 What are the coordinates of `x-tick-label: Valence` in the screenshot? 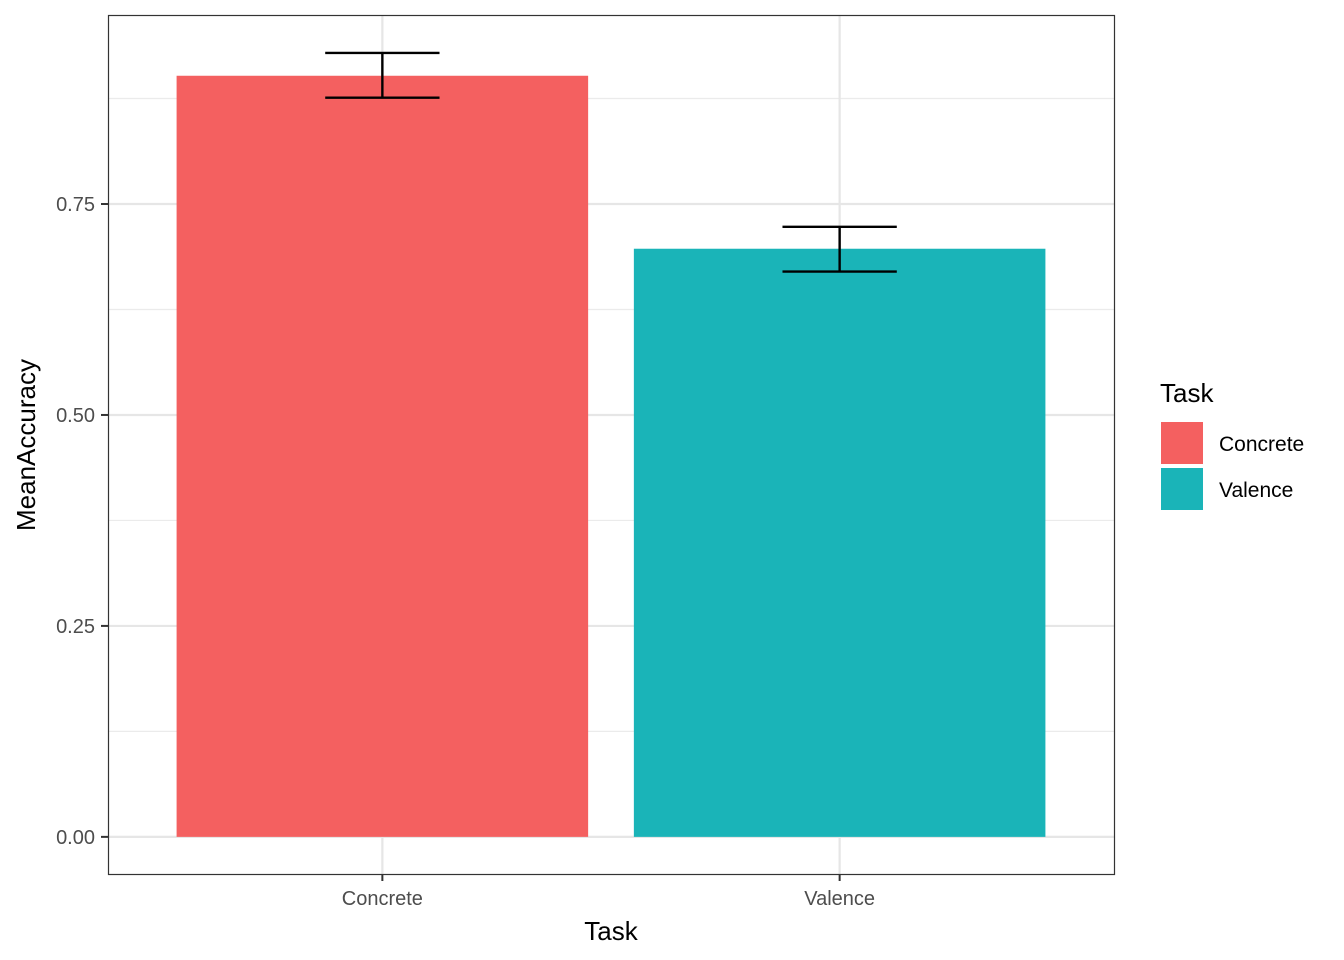 It's located at (839, 899).